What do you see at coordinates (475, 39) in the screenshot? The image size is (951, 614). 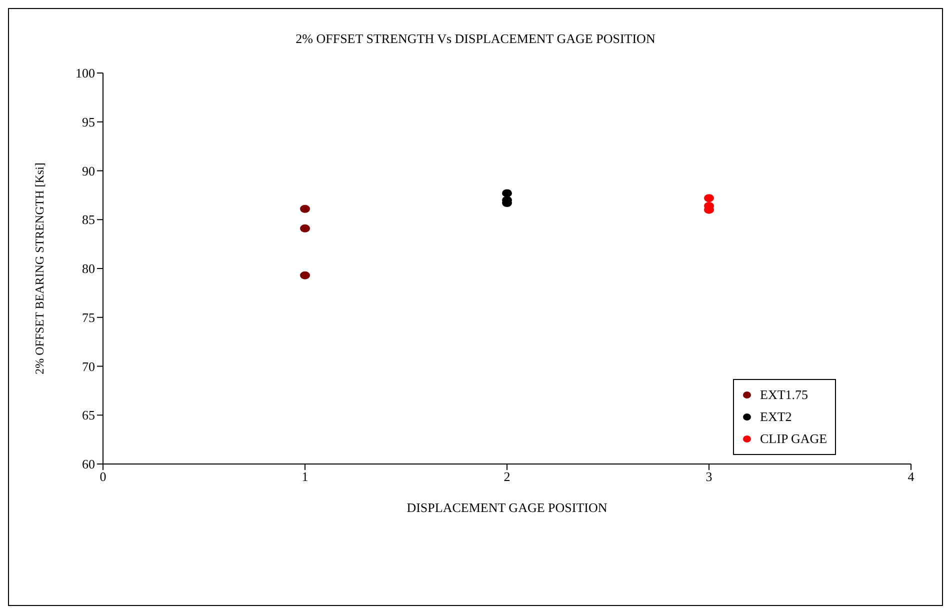 I see `chart-title: 2% OFFSET STRENGTH Vs DISPLACEMENT GAGE POSITION` at bounding box center [475, 39].